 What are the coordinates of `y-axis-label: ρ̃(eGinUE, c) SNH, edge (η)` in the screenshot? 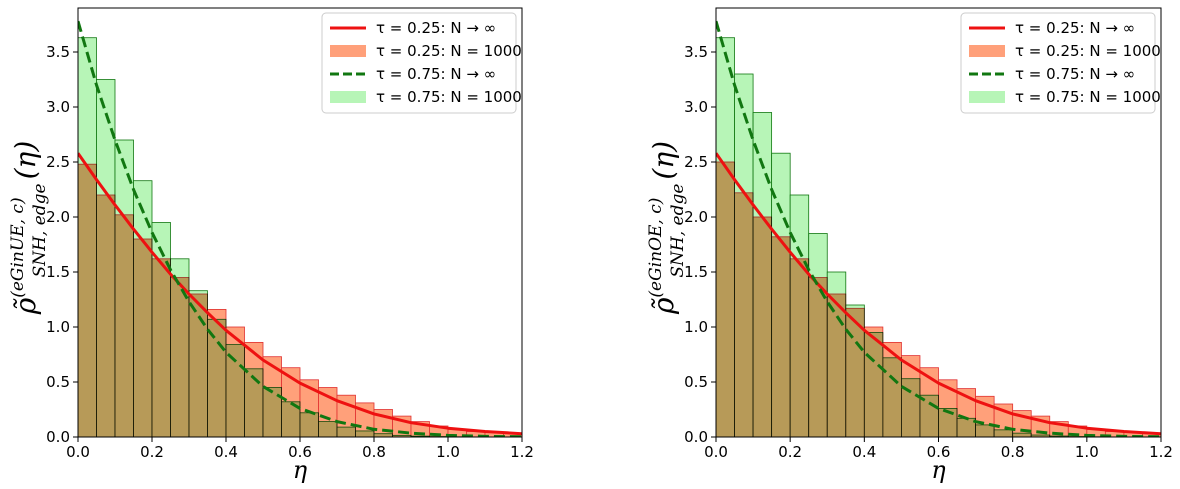 It's located at (29, 228).